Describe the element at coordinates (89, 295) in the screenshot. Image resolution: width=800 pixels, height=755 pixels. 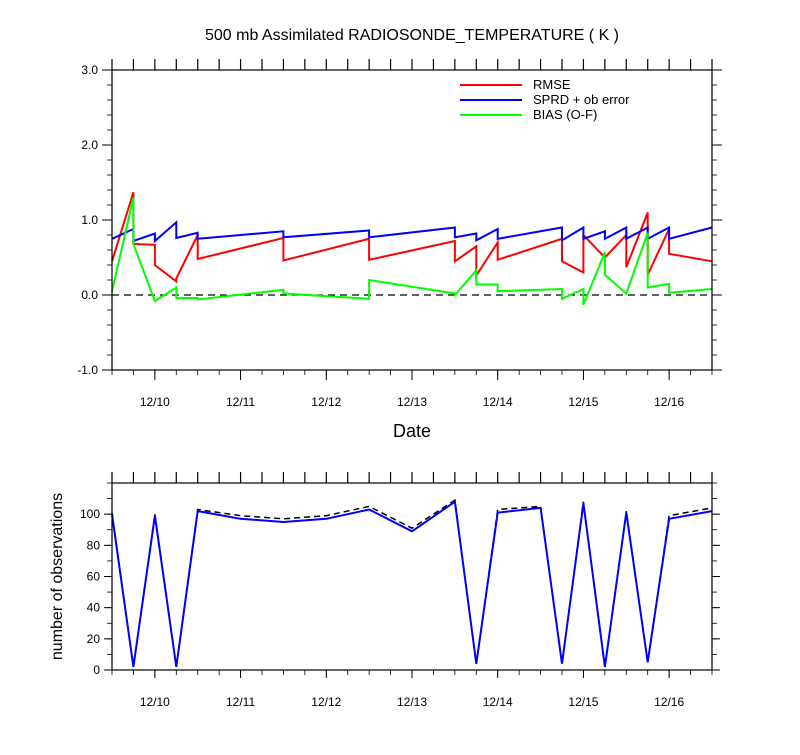
I see `y-tick-label: 0.0` at that location.